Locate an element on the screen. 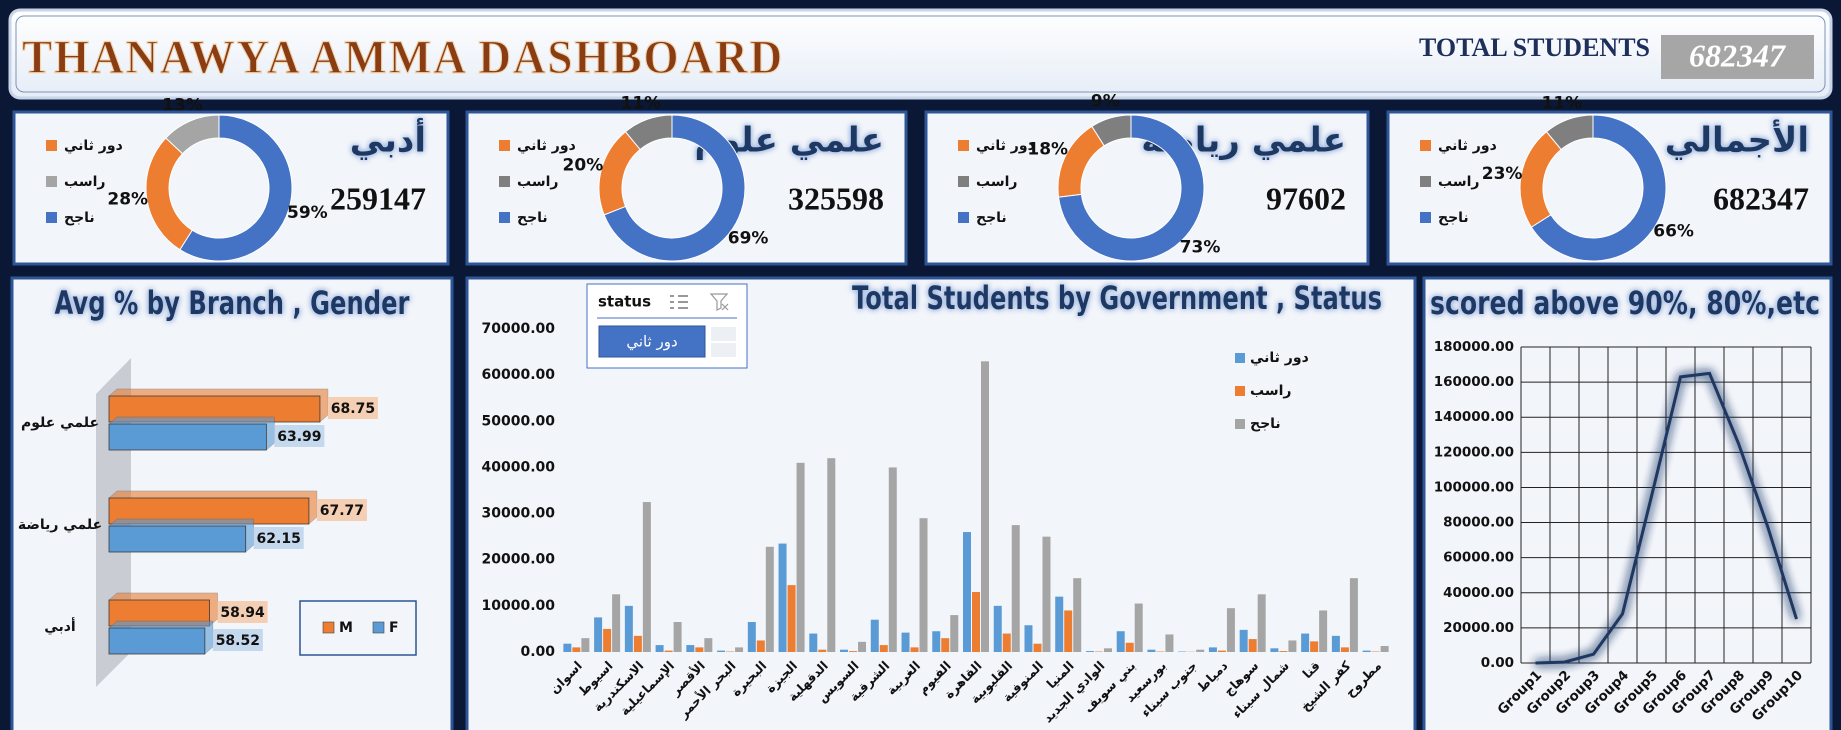 This screenshot has height=730, width=1841. y-tick-label: 0.00 is located at coordinates (1497, 663).